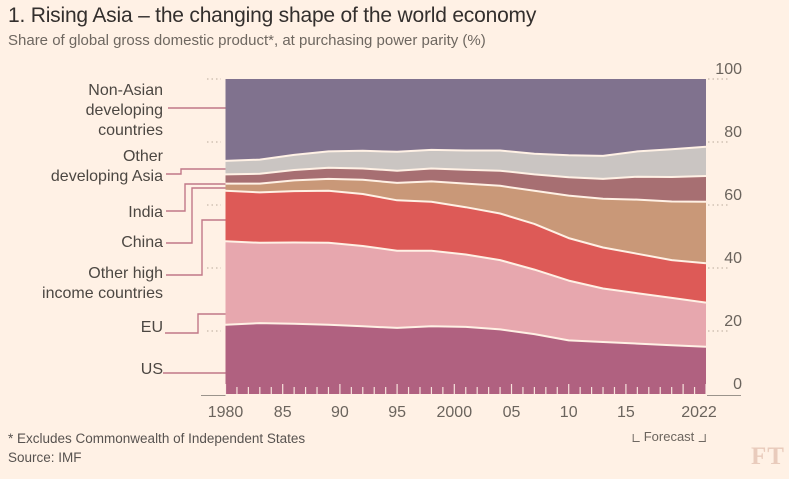 This screenshot has height=479, width=789. Describe the element at coordinates (699, 412) in the screenshot. I see `x-tick-label-2022: 2022` at that location.